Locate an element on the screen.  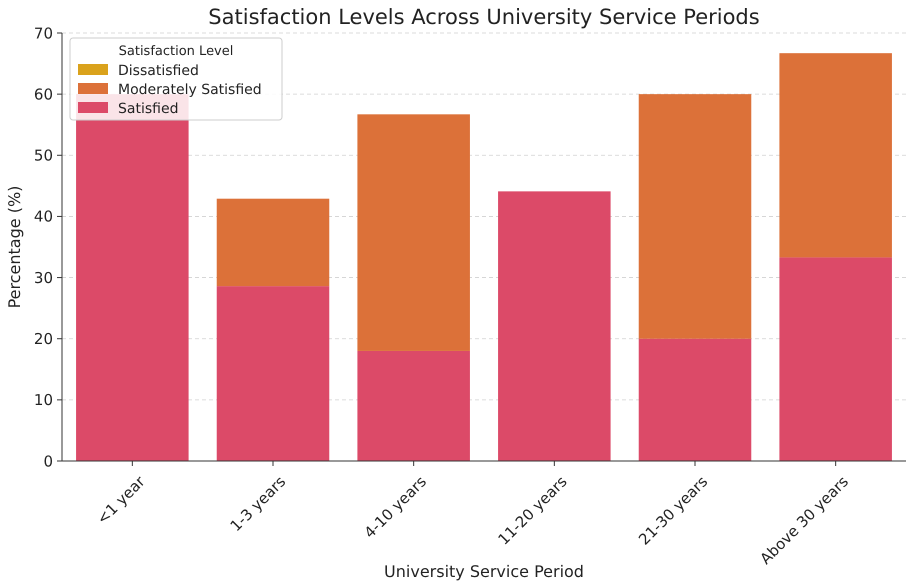
legend-label: Dissatisfied is located at coordinates (158, 70).